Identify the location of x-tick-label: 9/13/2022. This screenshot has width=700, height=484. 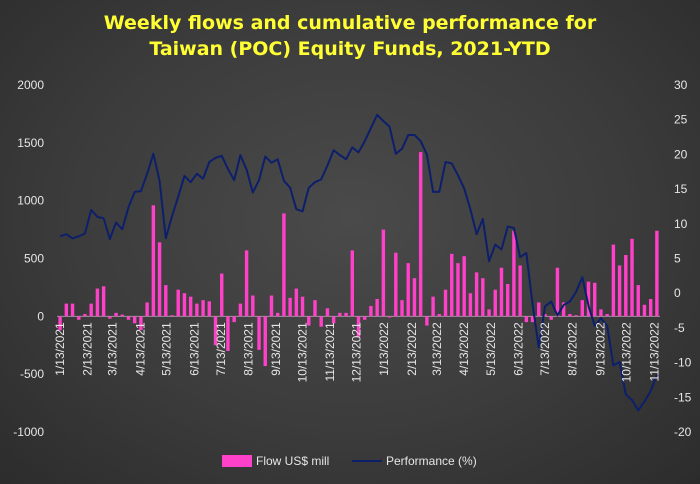
(600, 349).